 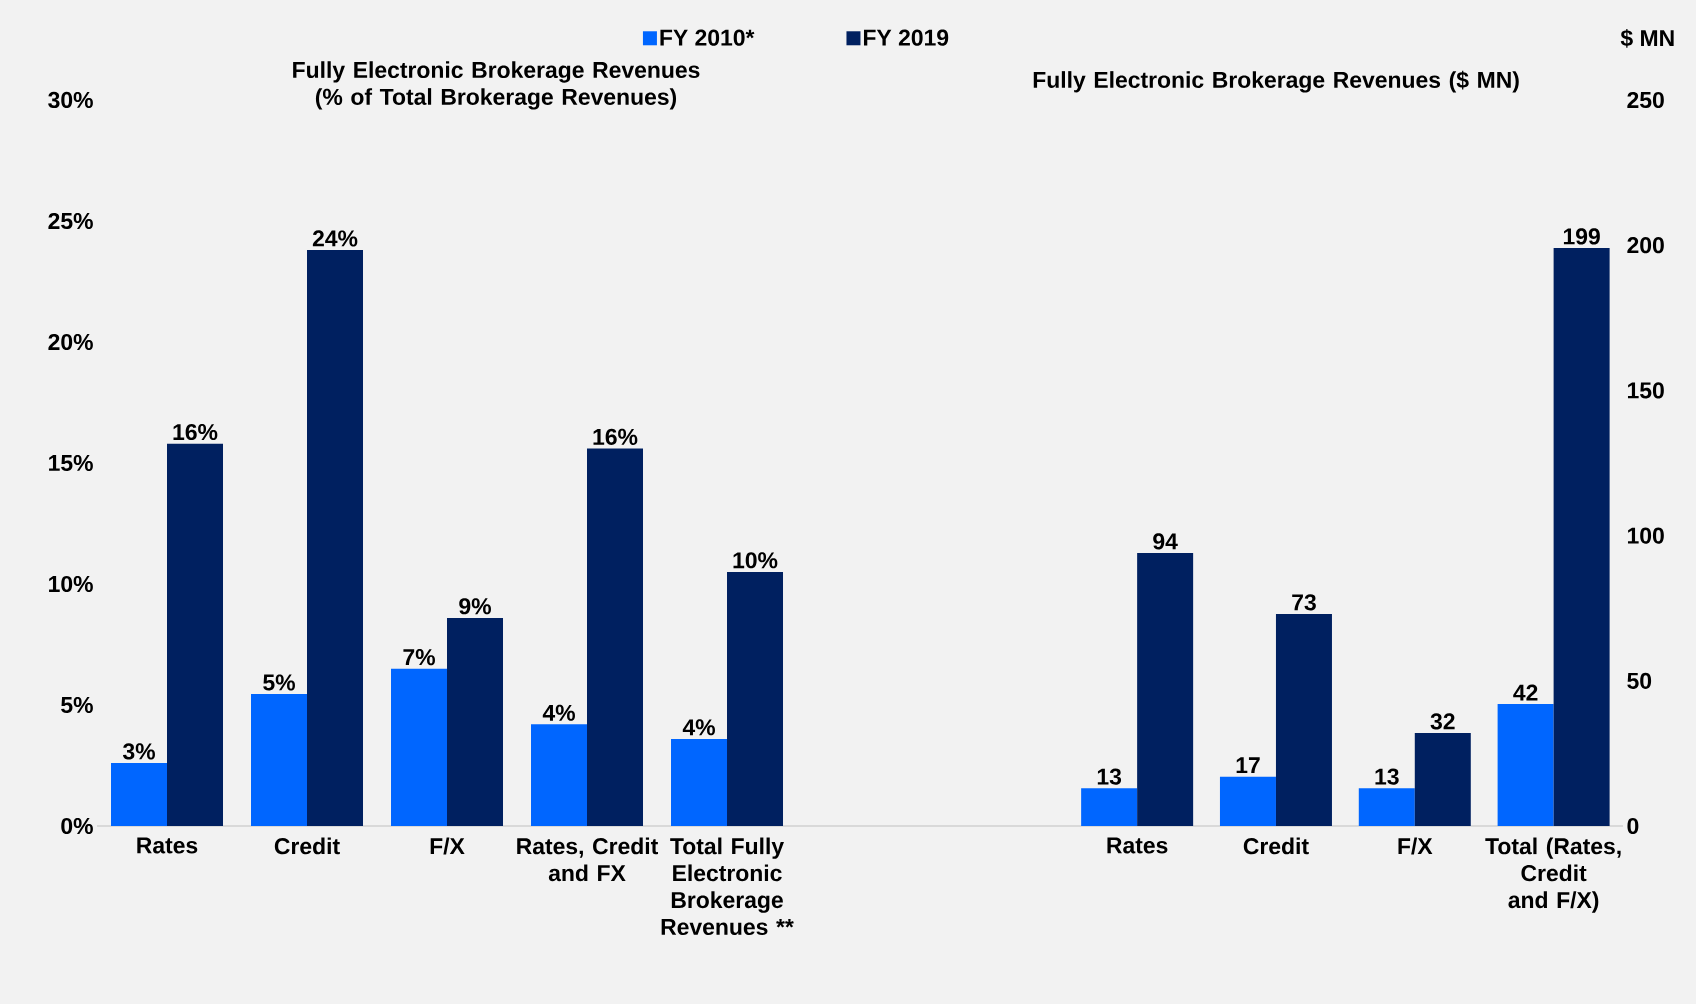 I want to click on data-label: 9%, so click(x=475, y=606).